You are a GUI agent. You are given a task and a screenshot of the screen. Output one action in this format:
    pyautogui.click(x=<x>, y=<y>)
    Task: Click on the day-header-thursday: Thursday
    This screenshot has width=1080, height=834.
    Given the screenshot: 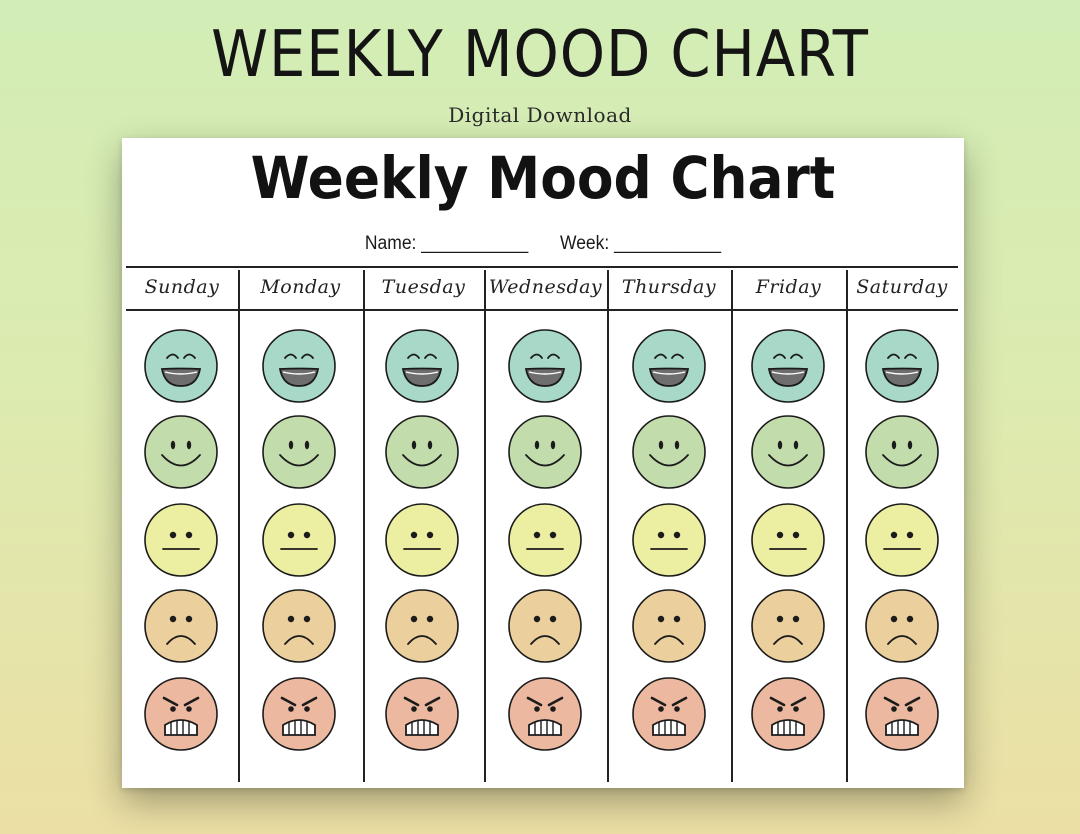 What is the action you would take?
    pyautogui.click(x=669, y=287)
    